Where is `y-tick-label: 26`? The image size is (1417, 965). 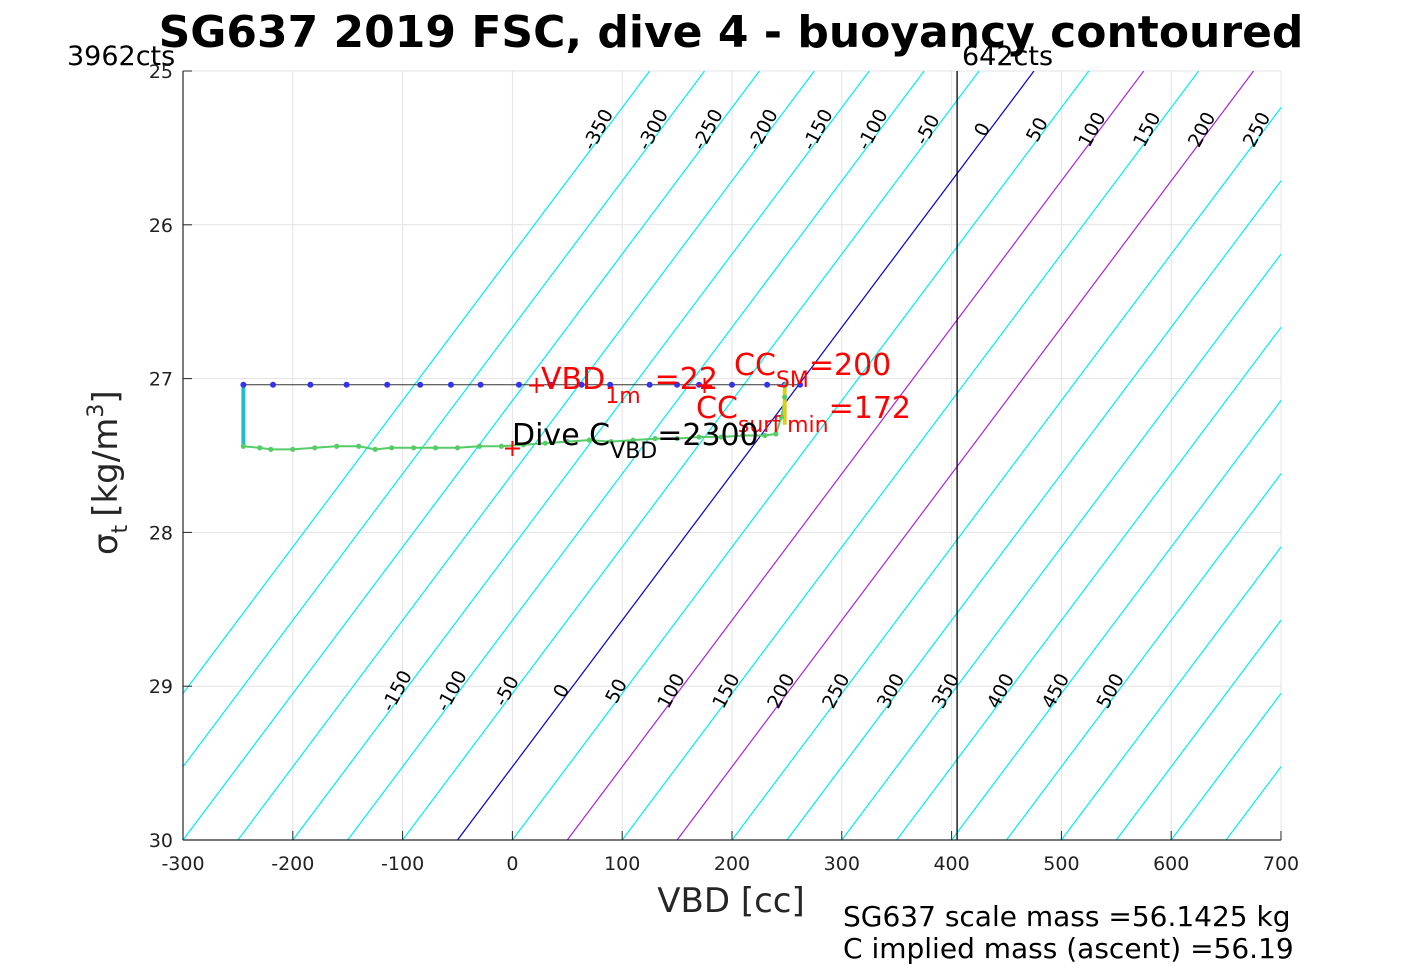
y-tick-label: 26 is located at coordinates (161, 226).